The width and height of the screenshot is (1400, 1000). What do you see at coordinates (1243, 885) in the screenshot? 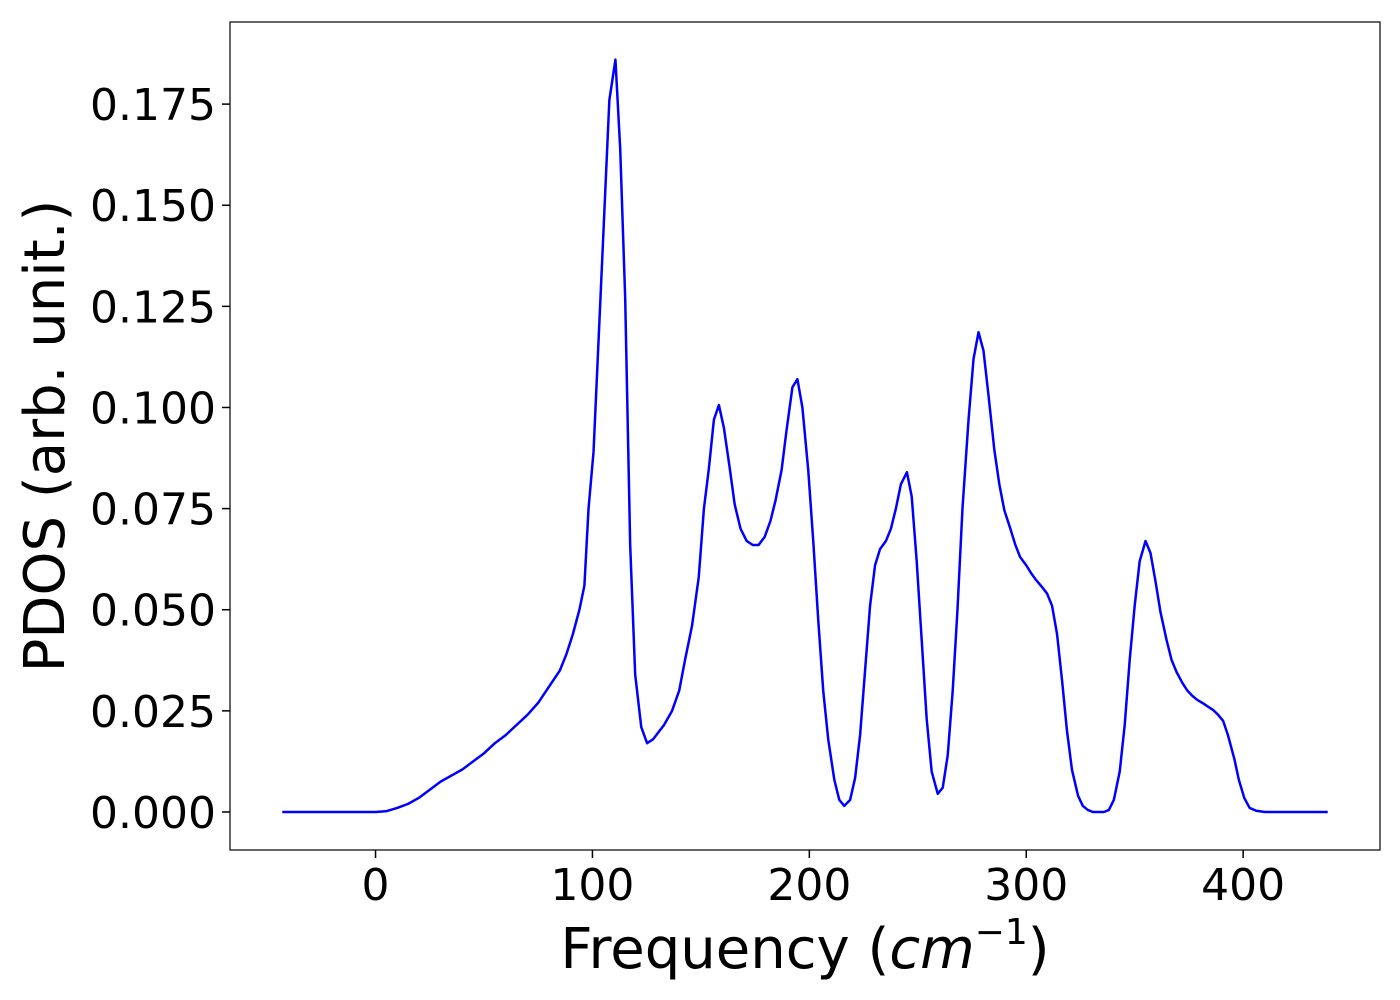
I see `x-tick-label: 400` at bounding box center [1243, 885].